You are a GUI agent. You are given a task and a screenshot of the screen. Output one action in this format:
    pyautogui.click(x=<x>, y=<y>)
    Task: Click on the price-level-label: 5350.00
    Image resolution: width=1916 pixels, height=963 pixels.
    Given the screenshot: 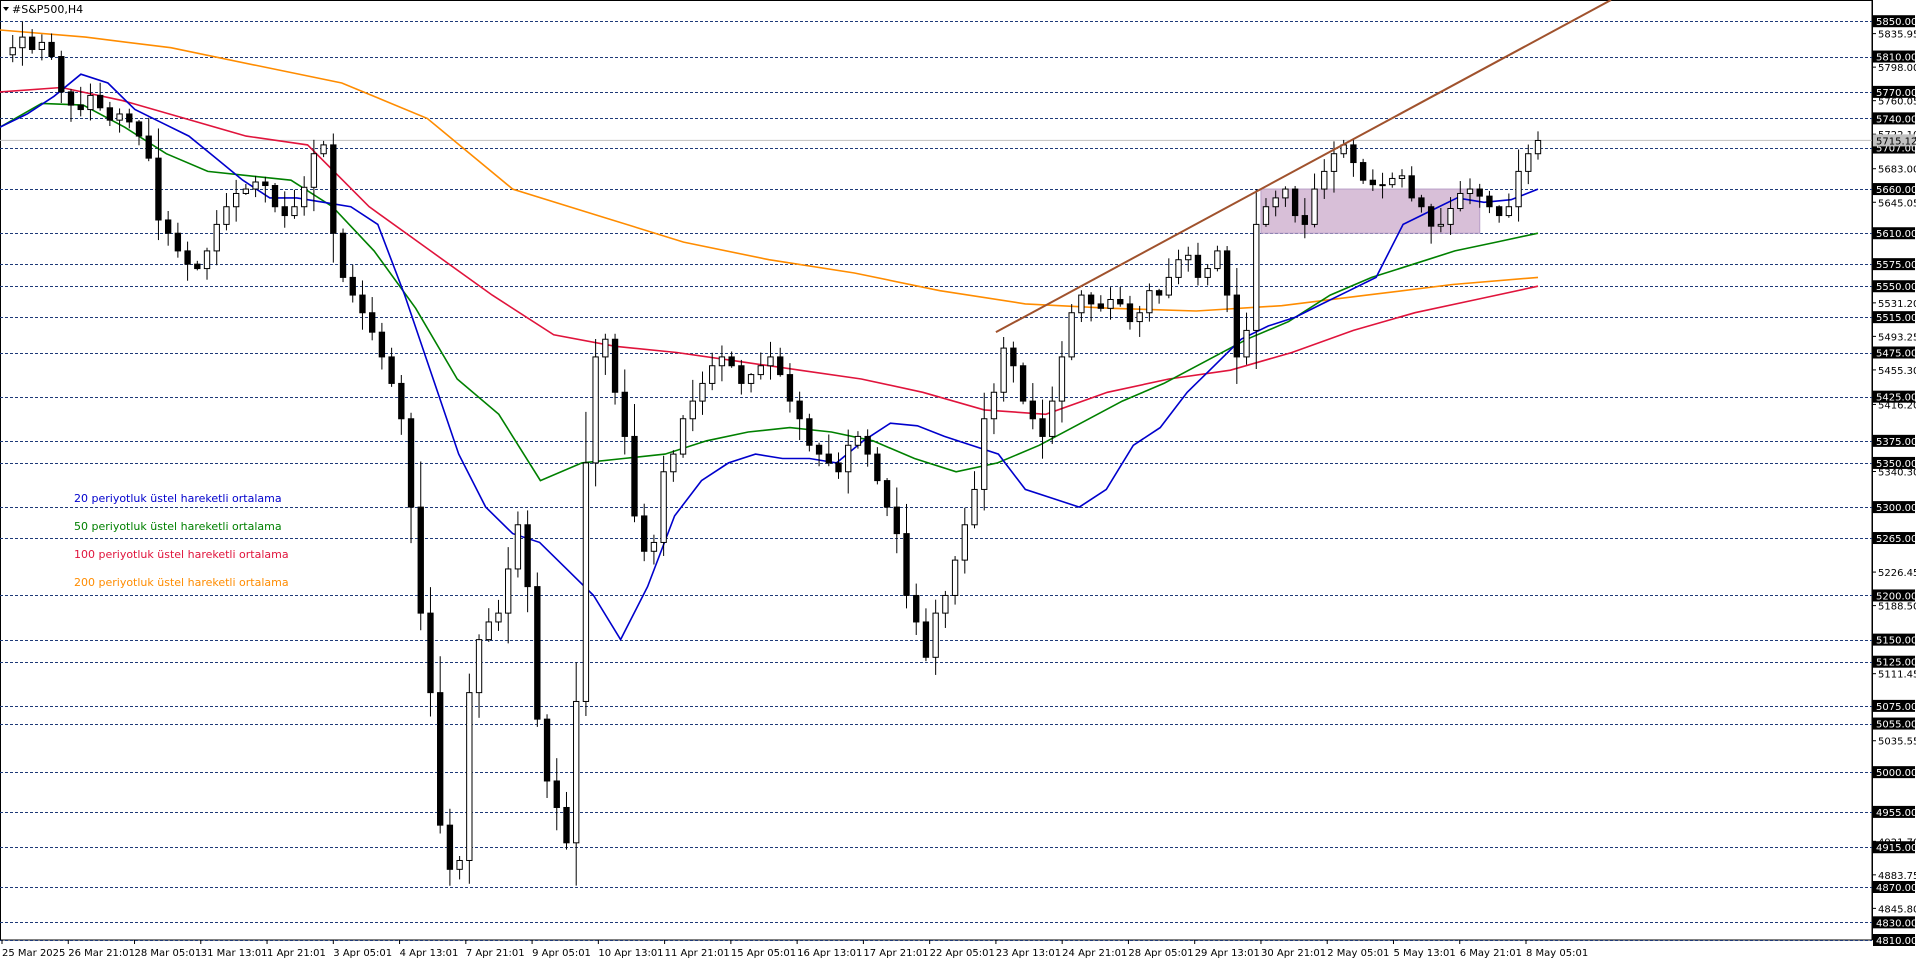 What is the action you would take?
    pyautogui.click(x=1896, y=464)
    